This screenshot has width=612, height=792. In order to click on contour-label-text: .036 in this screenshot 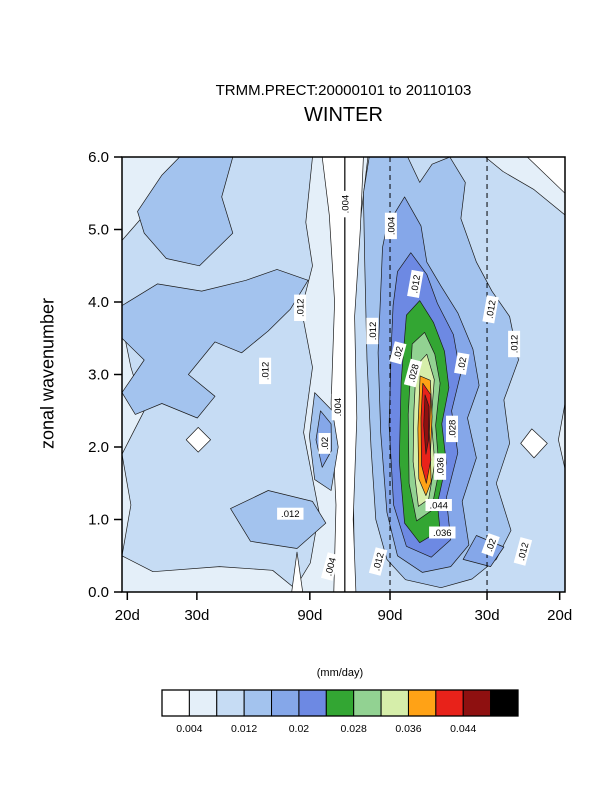, I will do `click(441, 466)`.